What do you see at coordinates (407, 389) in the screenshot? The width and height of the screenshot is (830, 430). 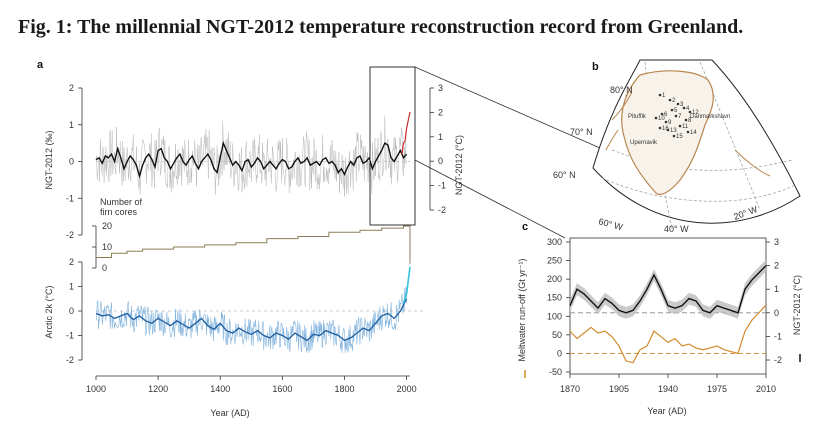 I see `a-xtick-label: 2000` at bounding box center [407, 389].